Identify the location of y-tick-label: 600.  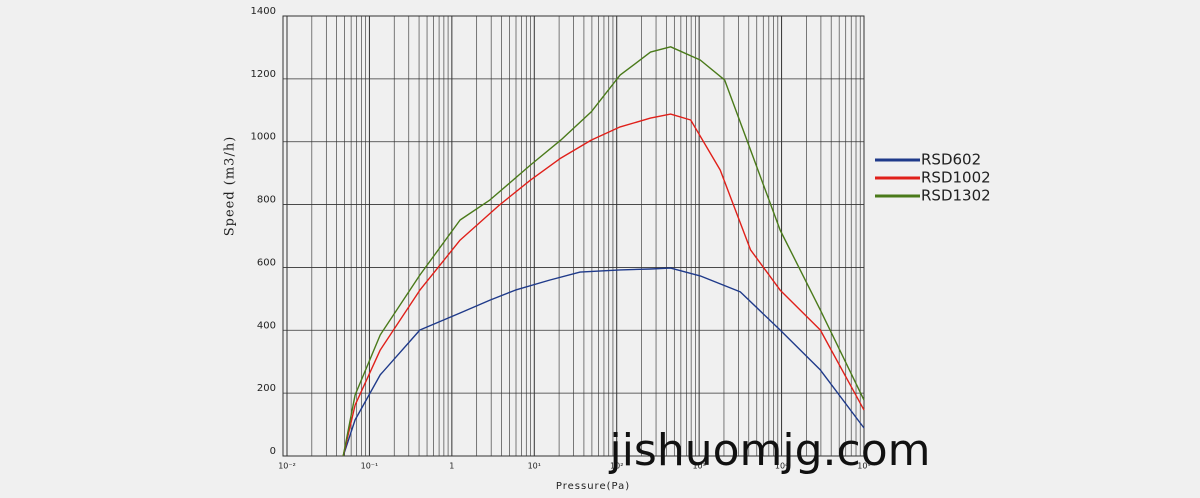
(266, 262).